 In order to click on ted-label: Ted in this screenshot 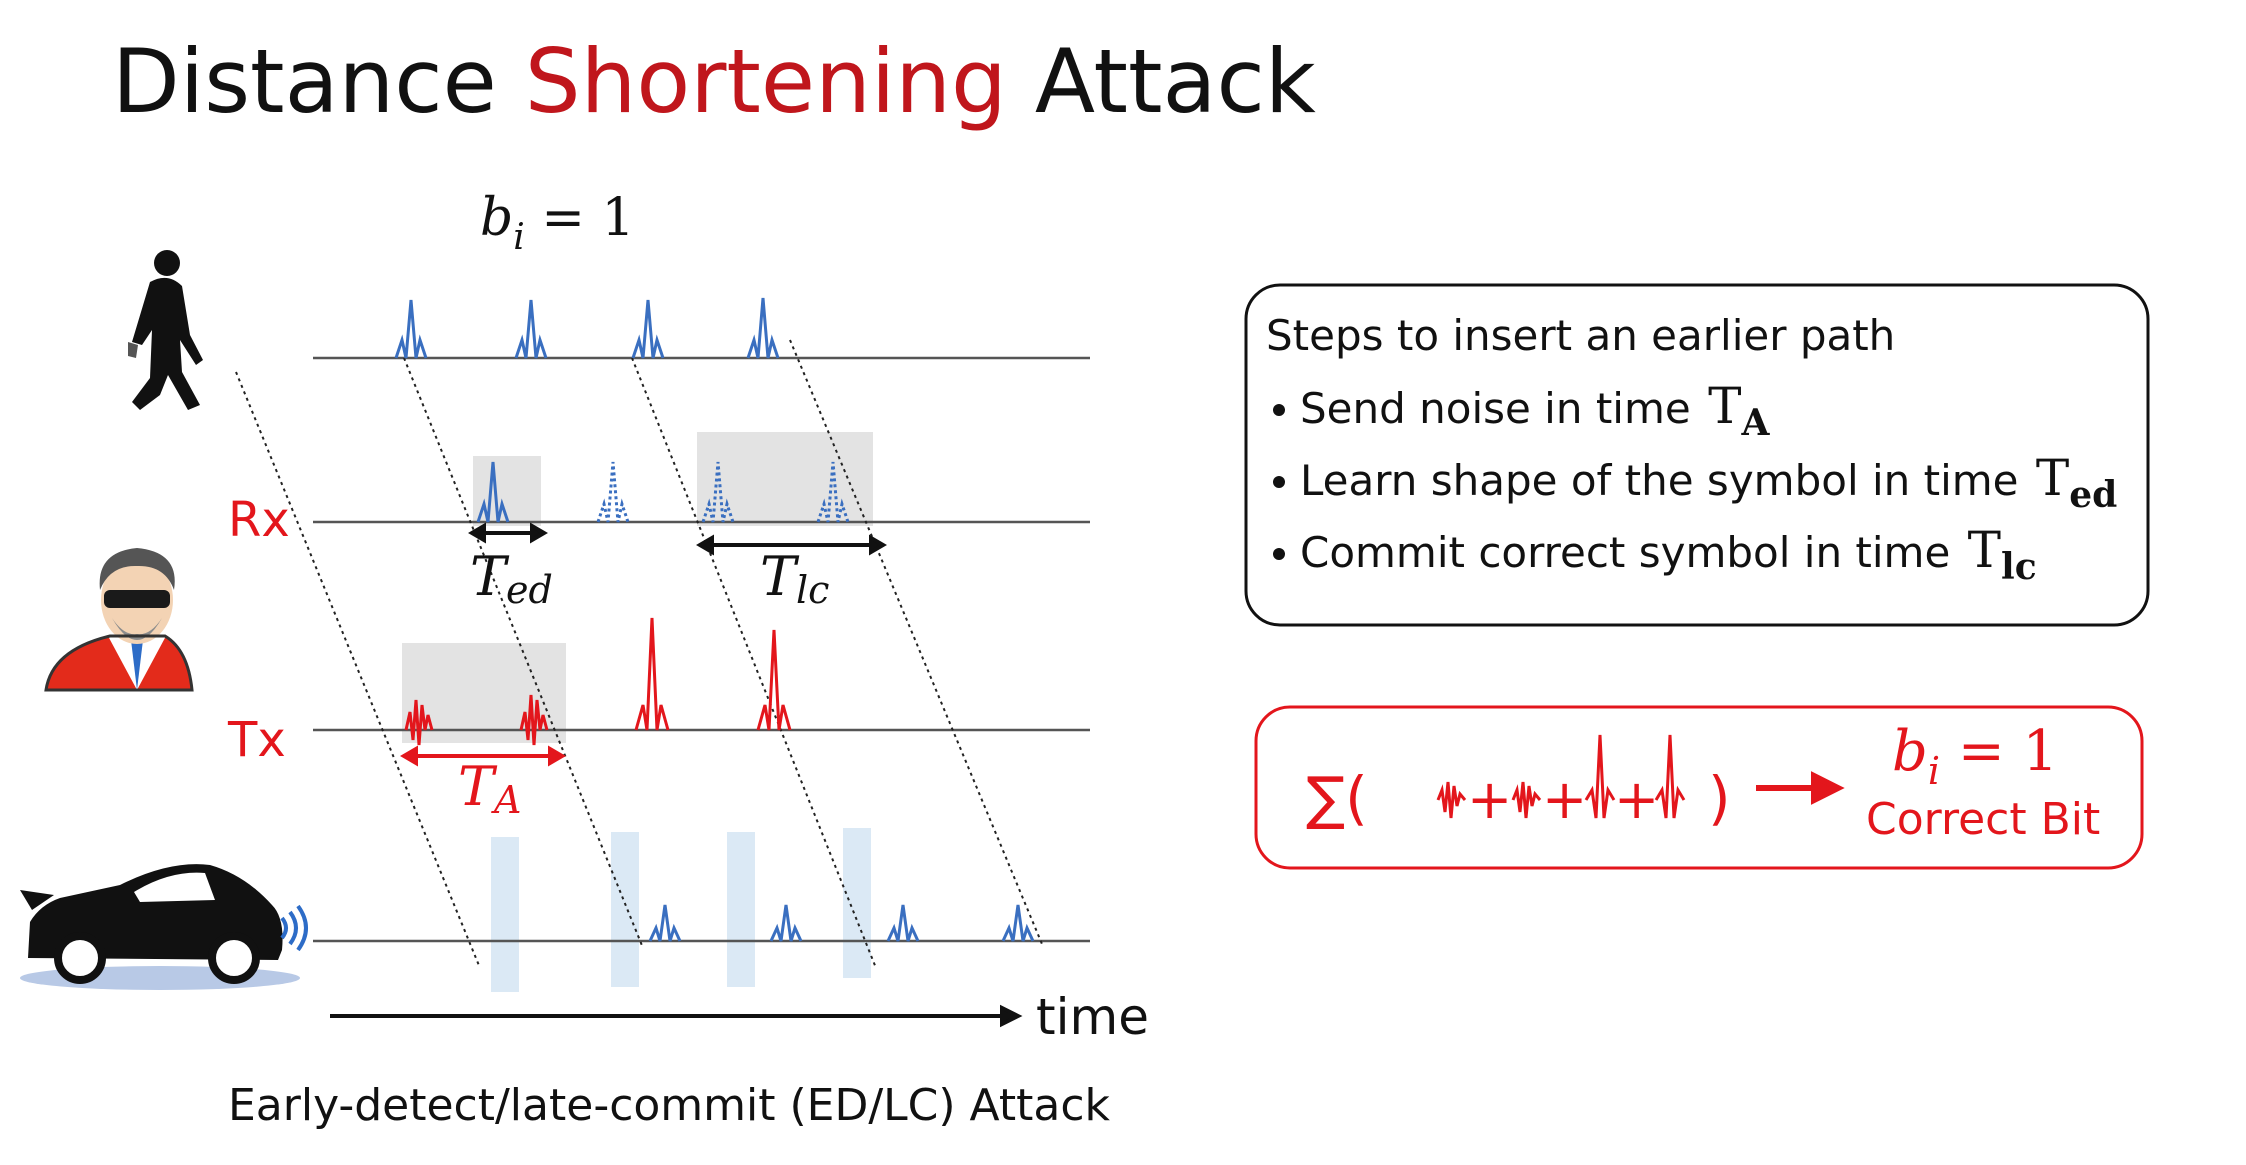, I will do `click(511, 578)`.